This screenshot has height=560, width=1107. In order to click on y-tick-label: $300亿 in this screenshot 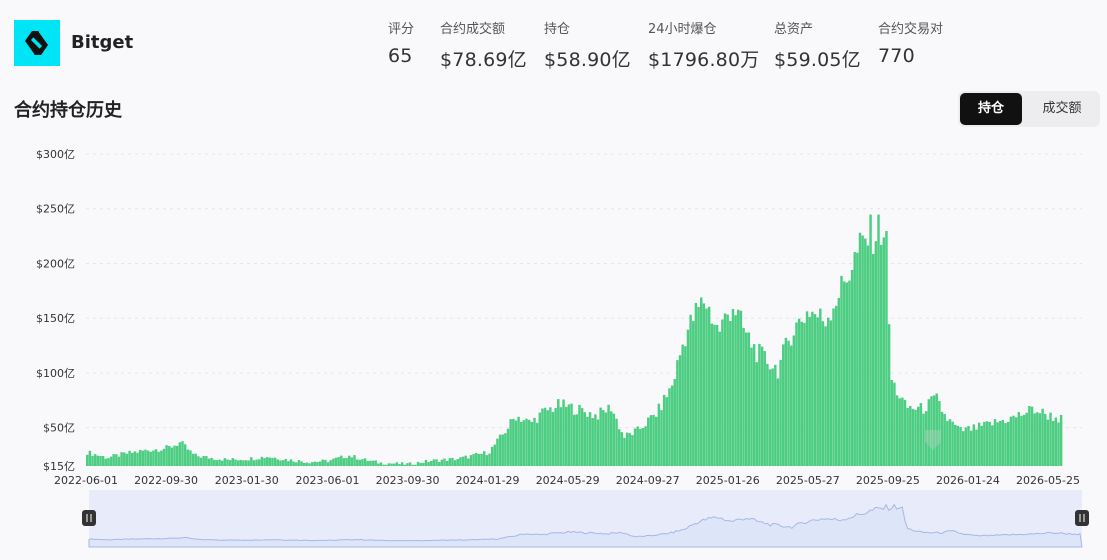, I will do `click(55, 154)`.